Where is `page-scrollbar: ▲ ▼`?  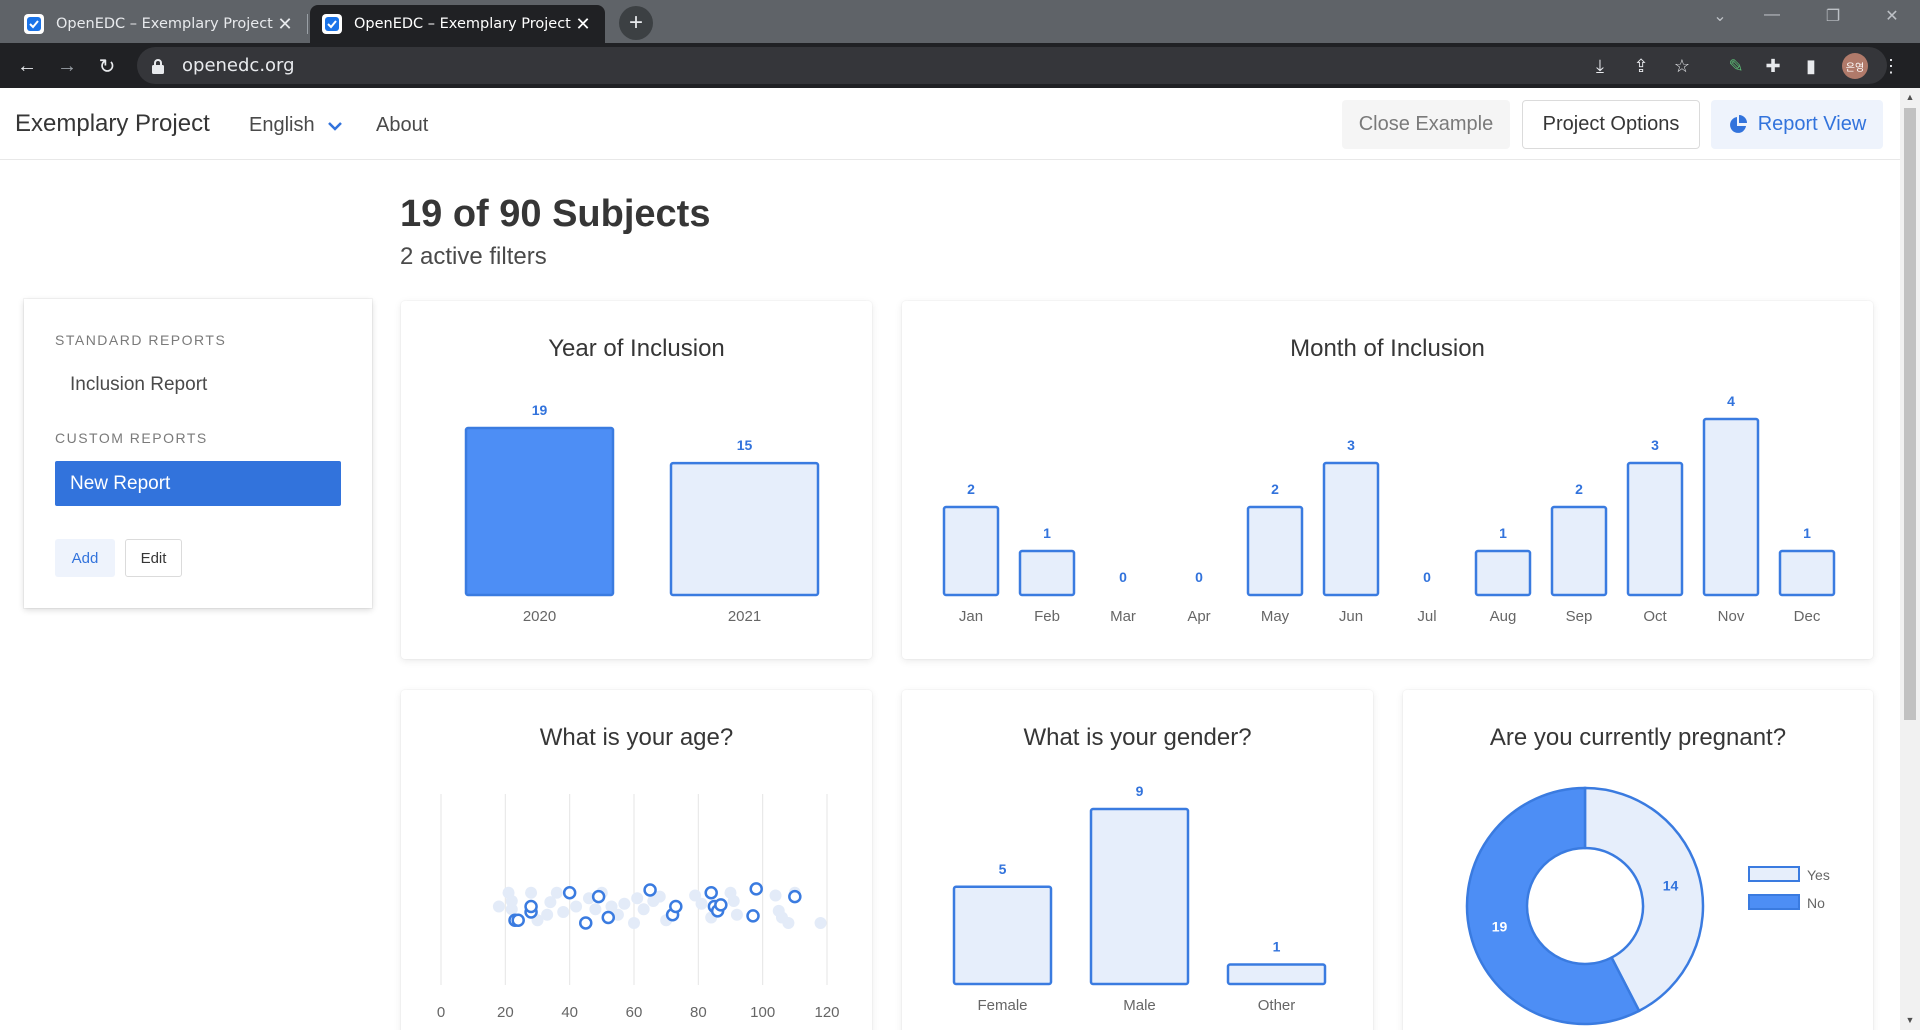 page-scrollbar: ▲ ▼ is located at coordinates (1910, 559).